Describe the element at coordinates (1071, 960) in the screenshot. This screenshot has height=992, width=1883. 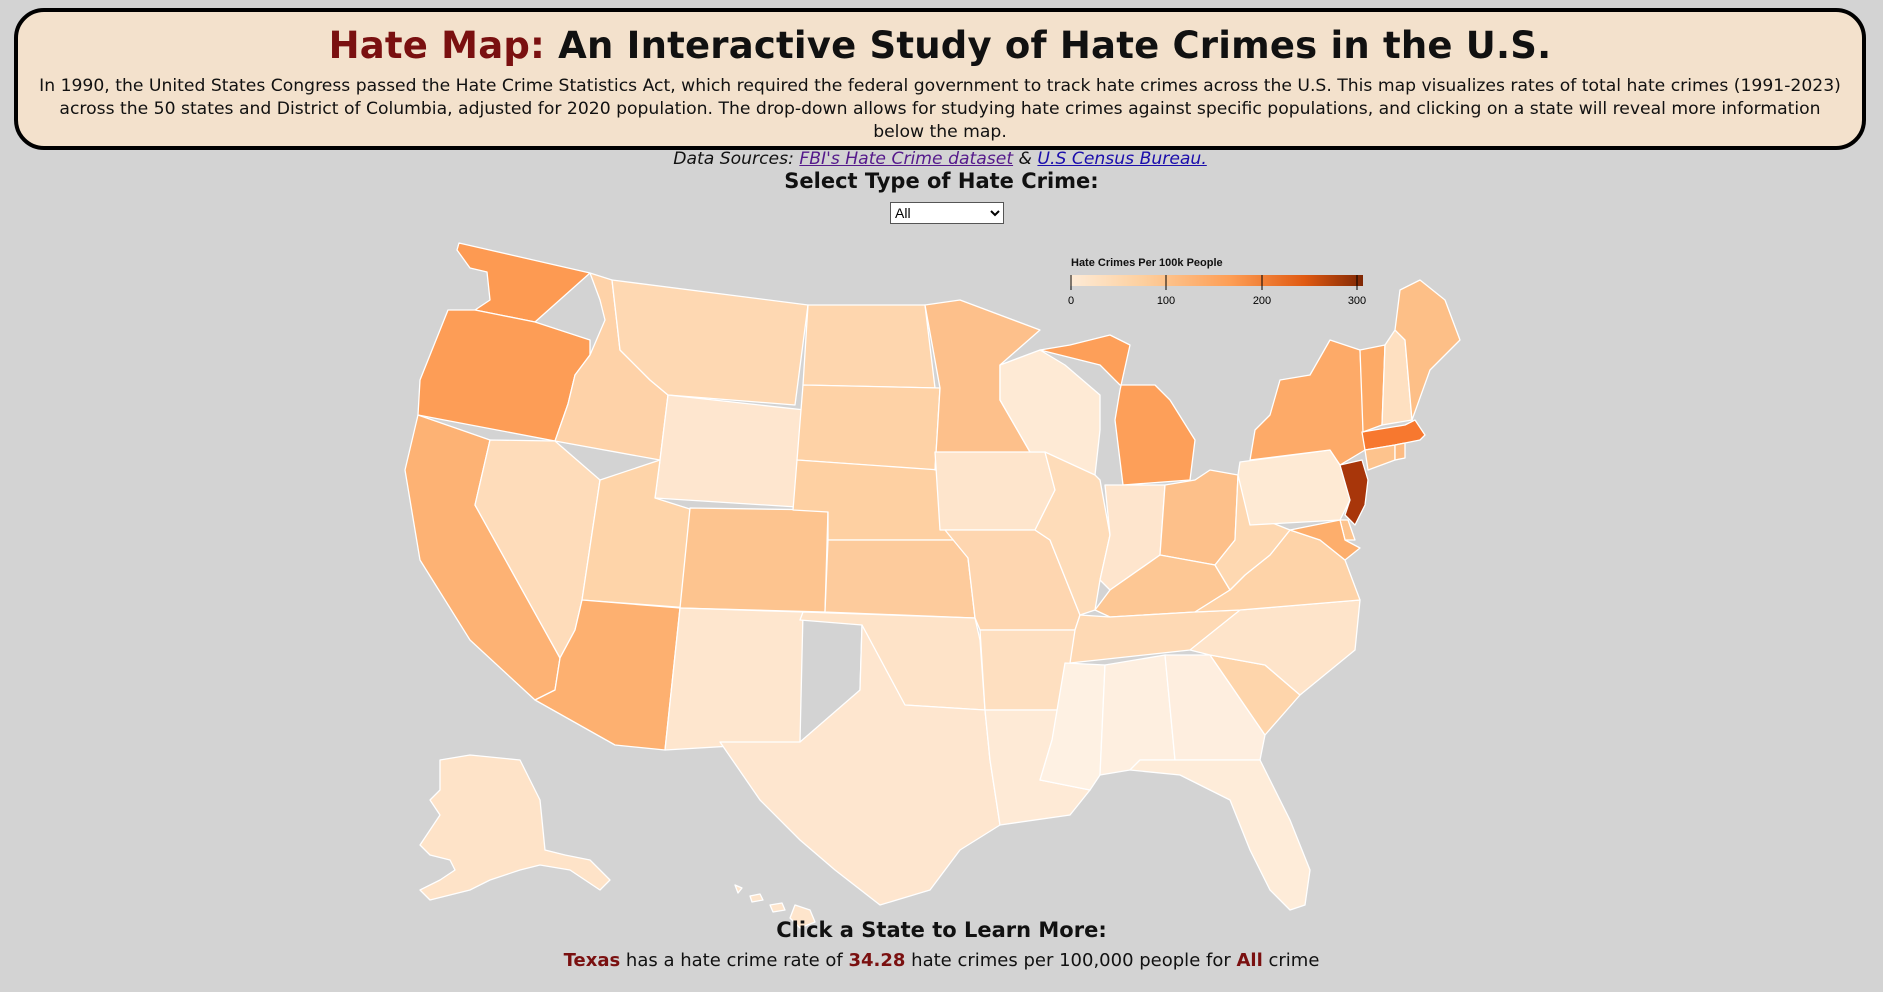
I see `info-text-2: hate crimes per 100,000 people for` at that location.